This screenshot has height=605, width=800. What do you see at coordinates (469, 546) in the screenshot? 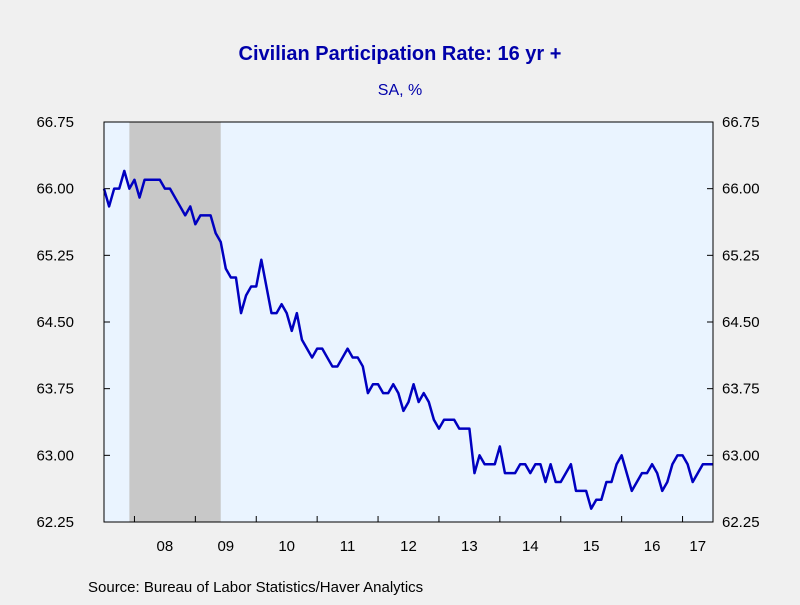
I see `x-tick-label: 13` at bounding box center [469, 546].